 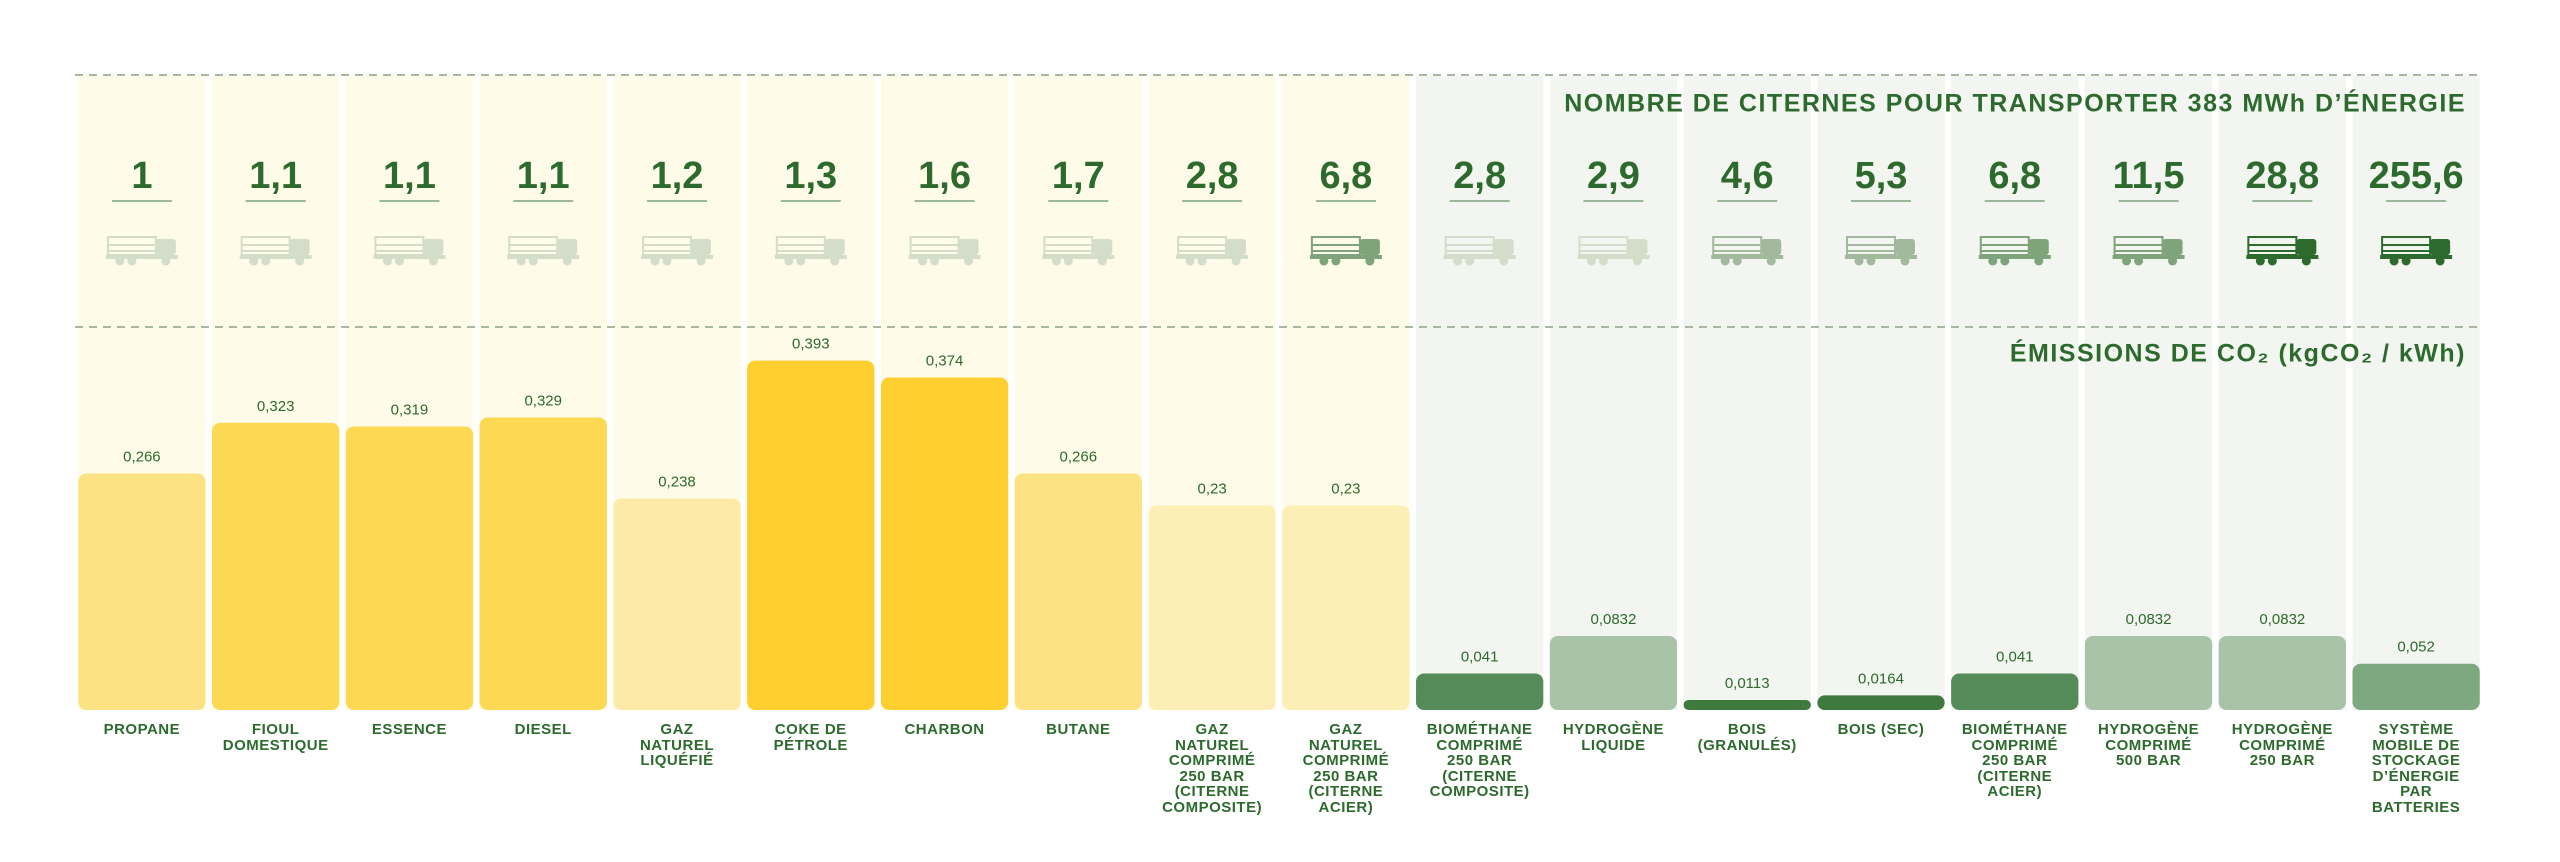 I want to click on count-label: 1,7, so click(x=1078, y=176).